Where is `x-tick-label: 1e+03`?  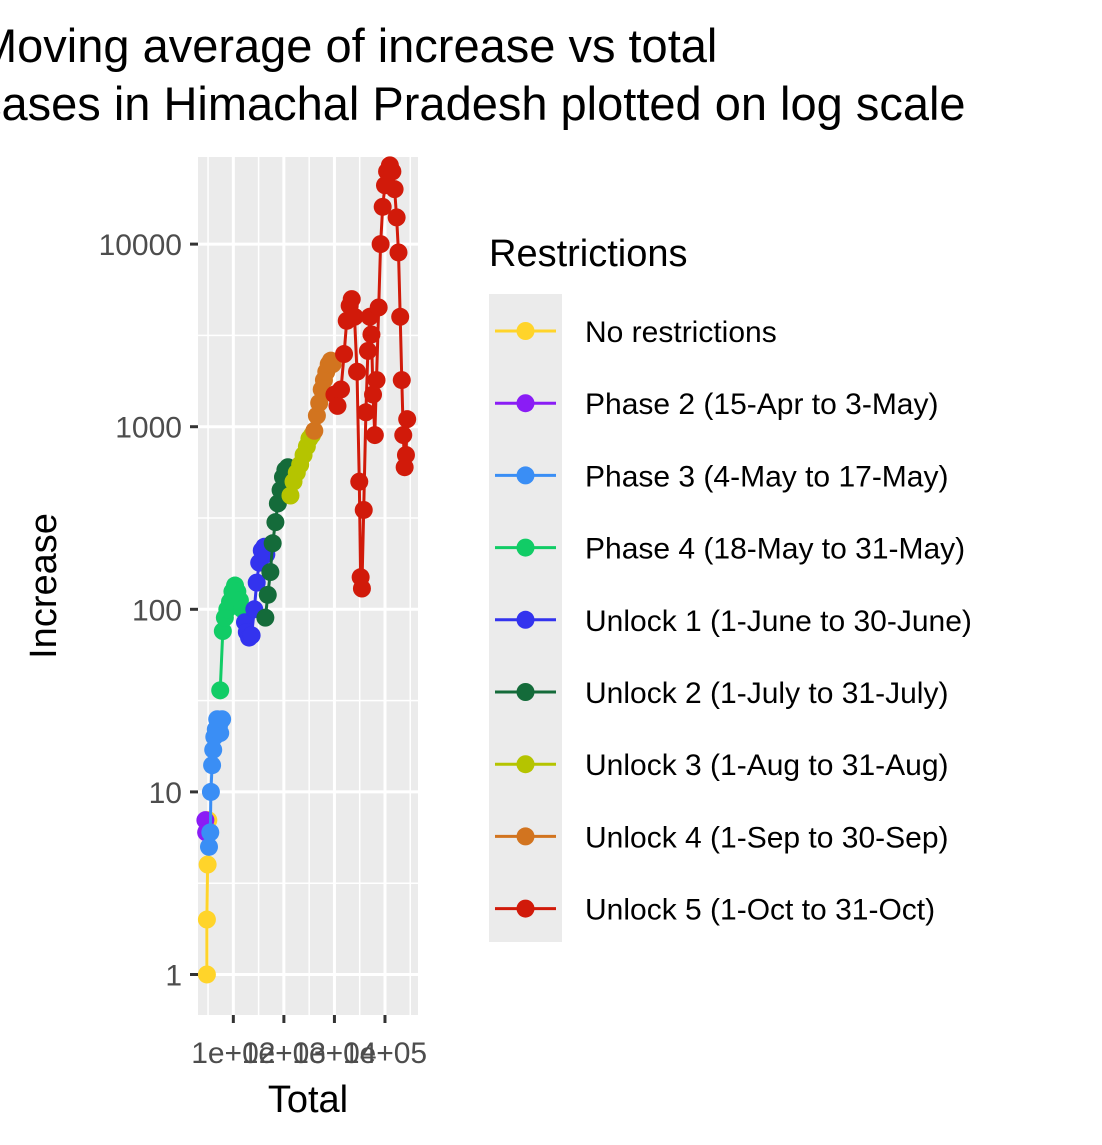
x-tick-label: 1e+03 is located at coordinates (284, 1053).